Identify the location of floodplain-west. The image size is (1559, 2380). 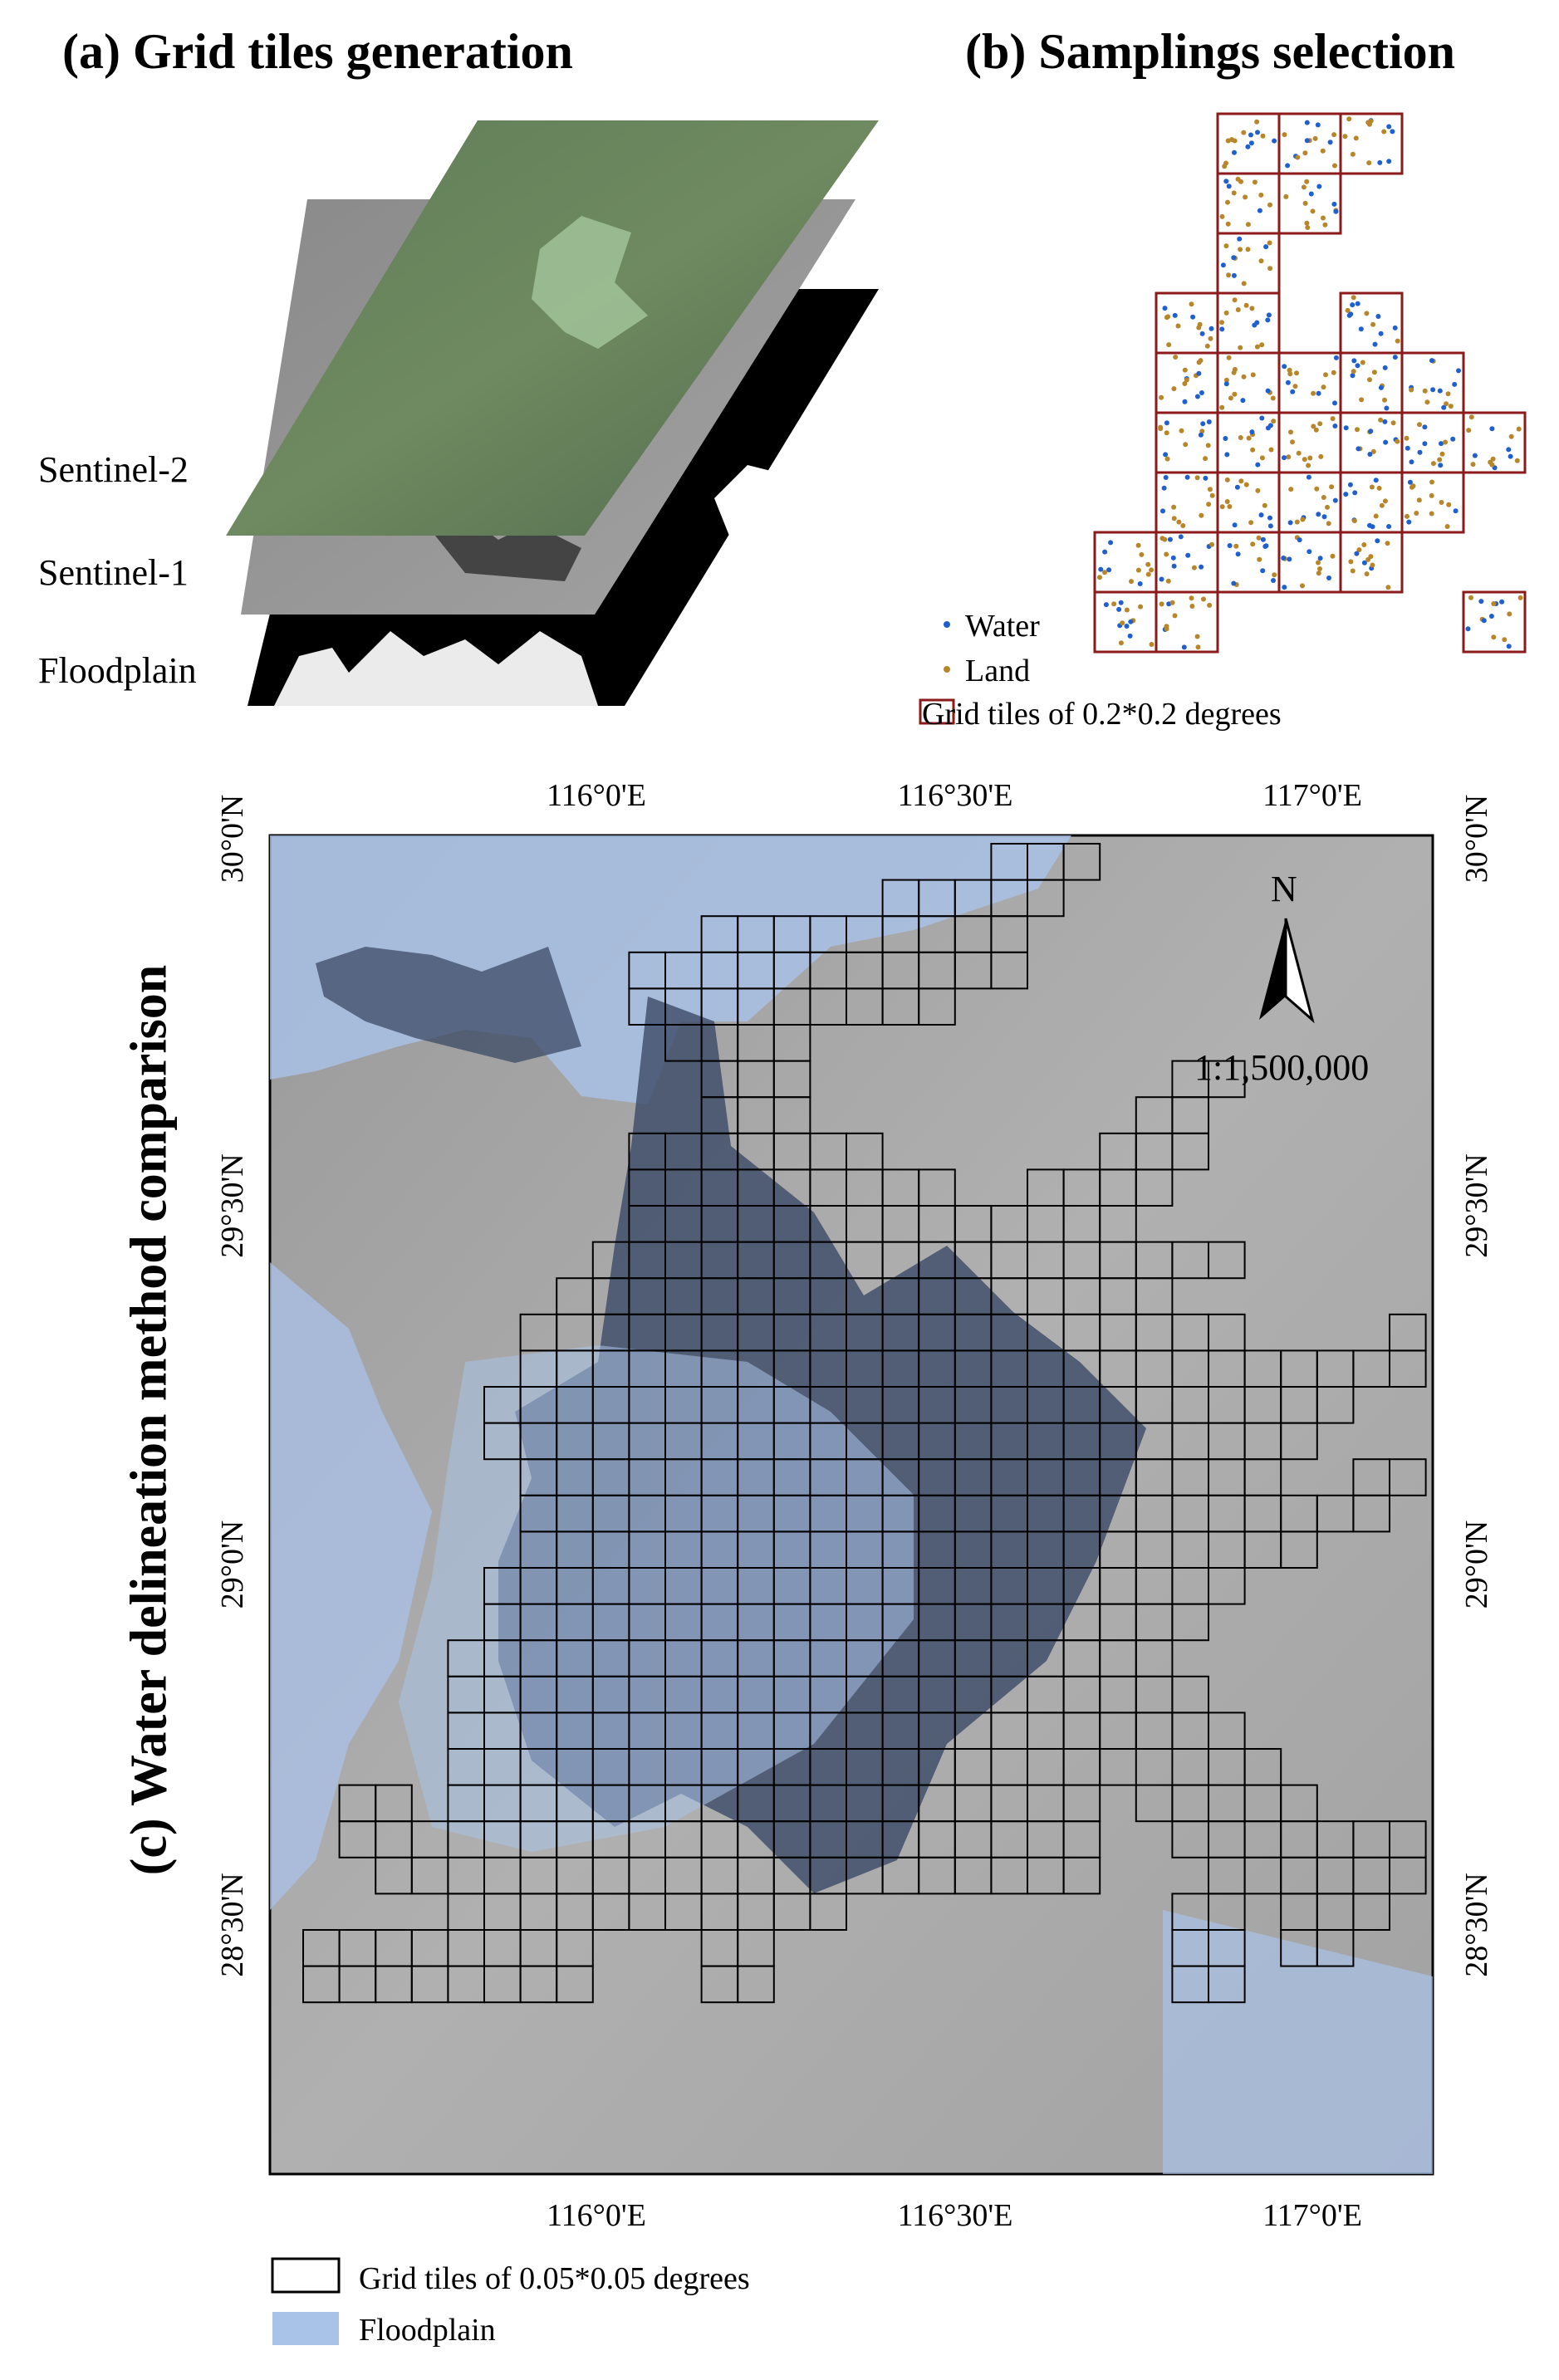
(351, 1586).